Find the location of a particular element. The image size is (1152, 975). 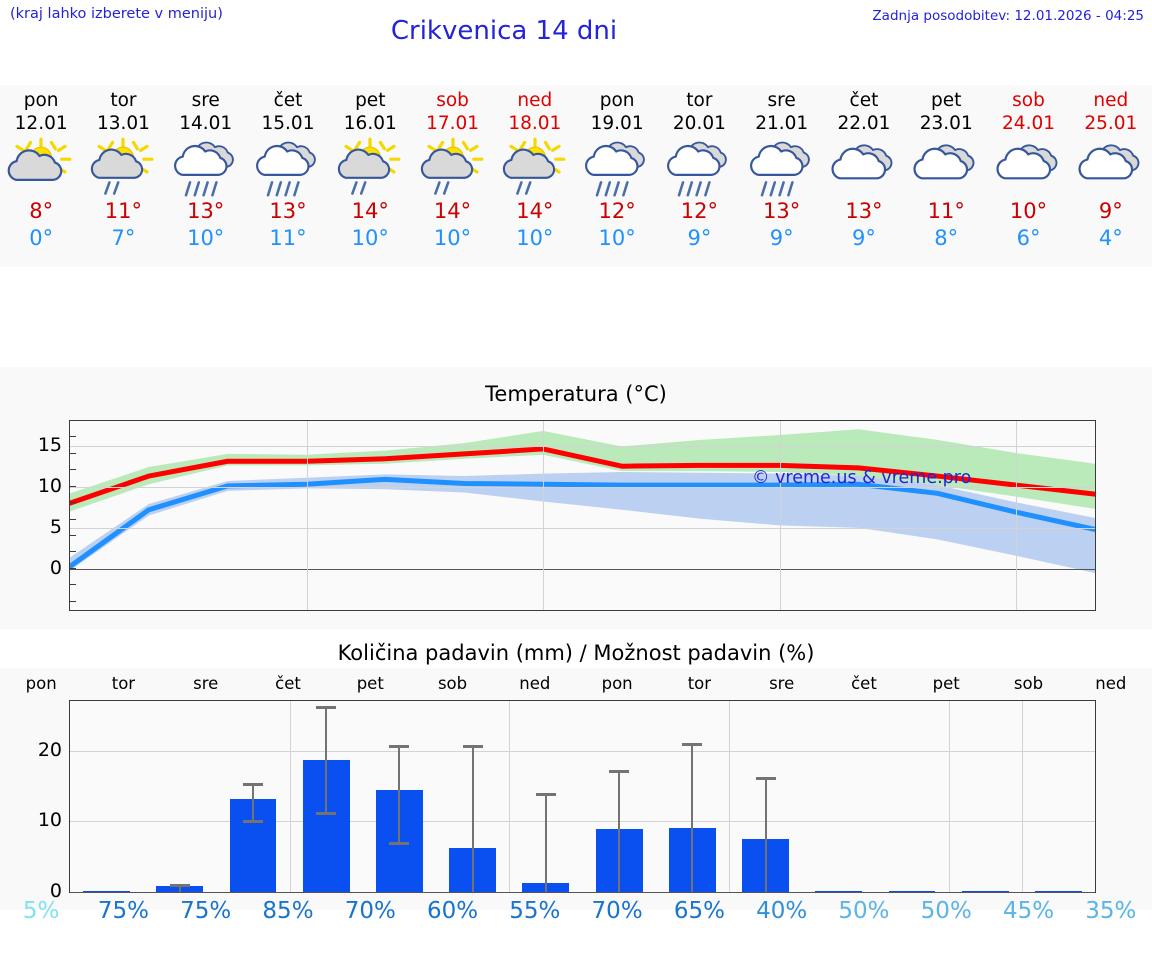

forecast-day-column: tor 13.01 11° 7° is located at coordinates (123, 176).